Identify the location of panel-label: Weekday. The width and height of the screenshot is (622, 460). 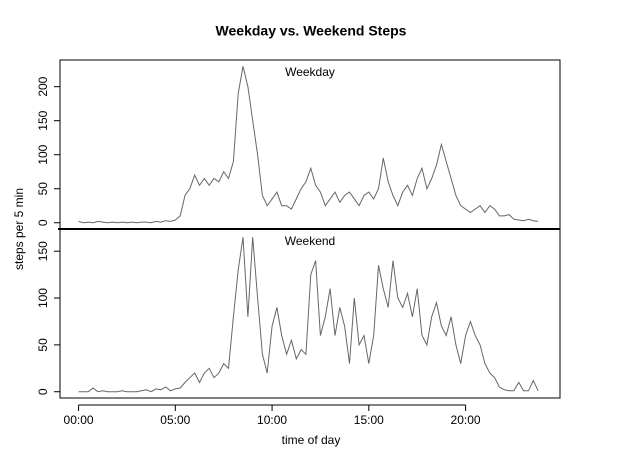
(310, 72).